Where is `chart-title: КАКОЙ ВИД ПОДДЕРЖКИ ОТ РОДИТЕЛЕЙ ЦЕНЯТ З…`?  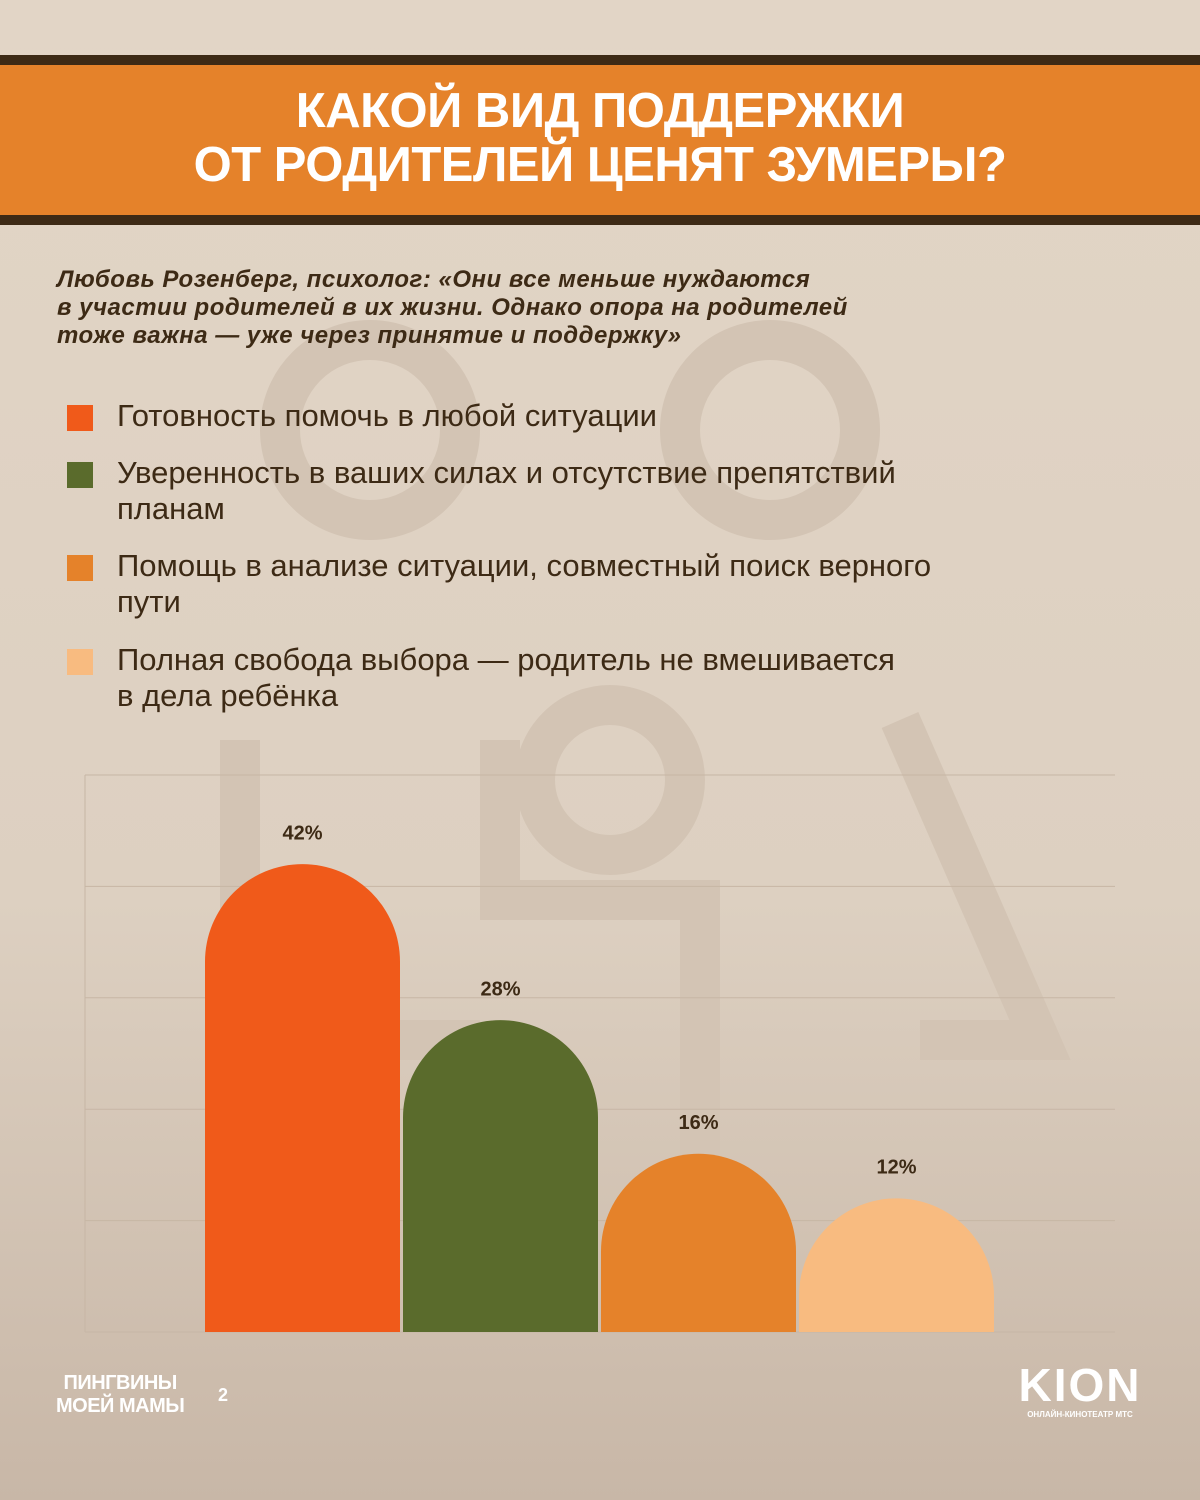 chart-title: КАКОЙ ВИД ПОДДЕРЖКИ ОТ РОДИТЕЛЕЙ ЦЕНЯТ З… is located at coordinates (600, 138).